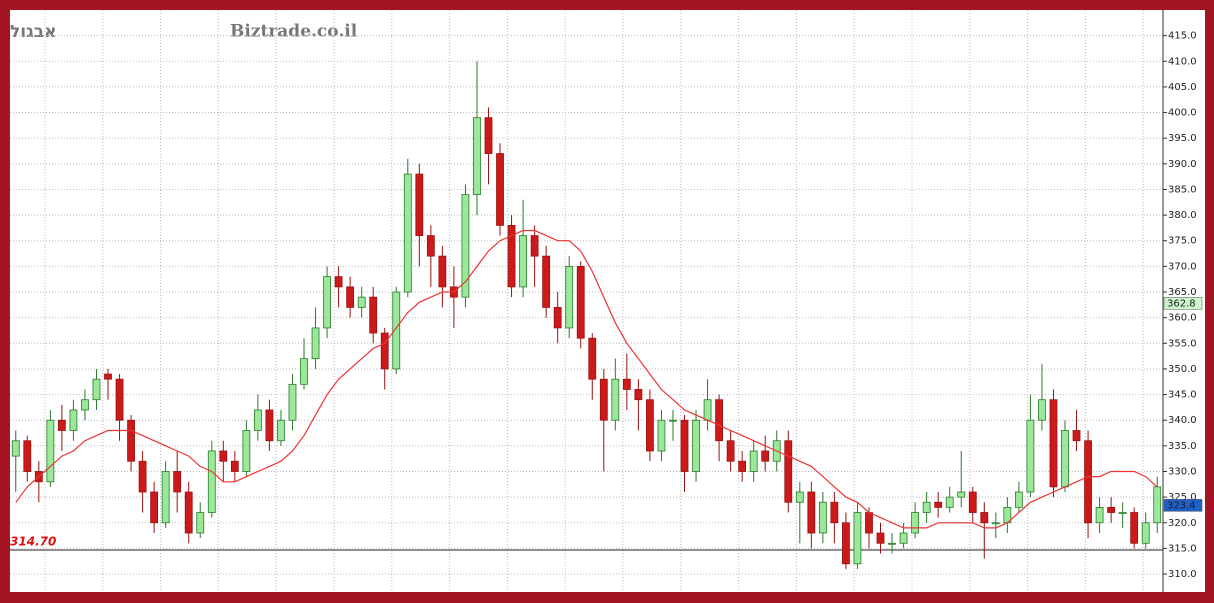 The image size is (1214, 603). Describe the element at coordinates (1182, 164) in the screenshot. I see `y-tick-label: 390.0` at that location.